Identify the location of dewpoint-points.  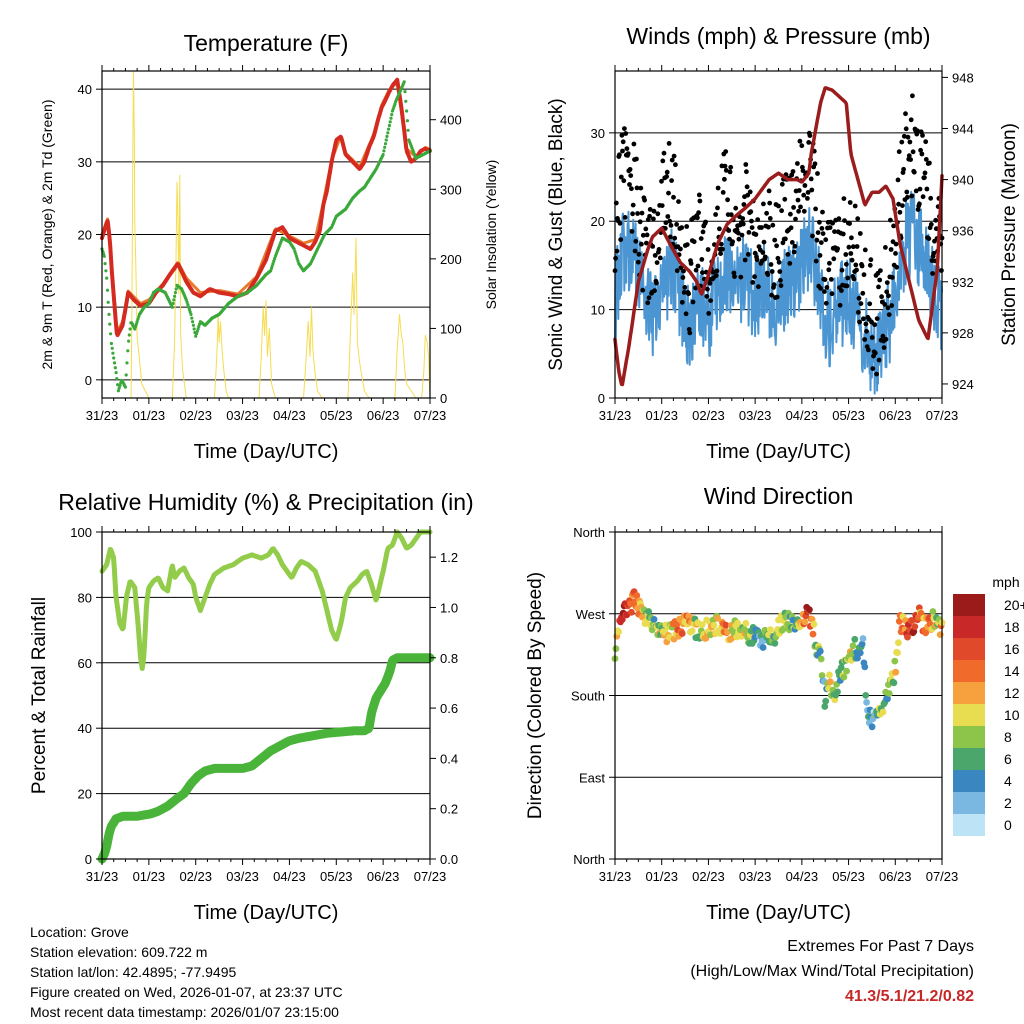
(266, 236).